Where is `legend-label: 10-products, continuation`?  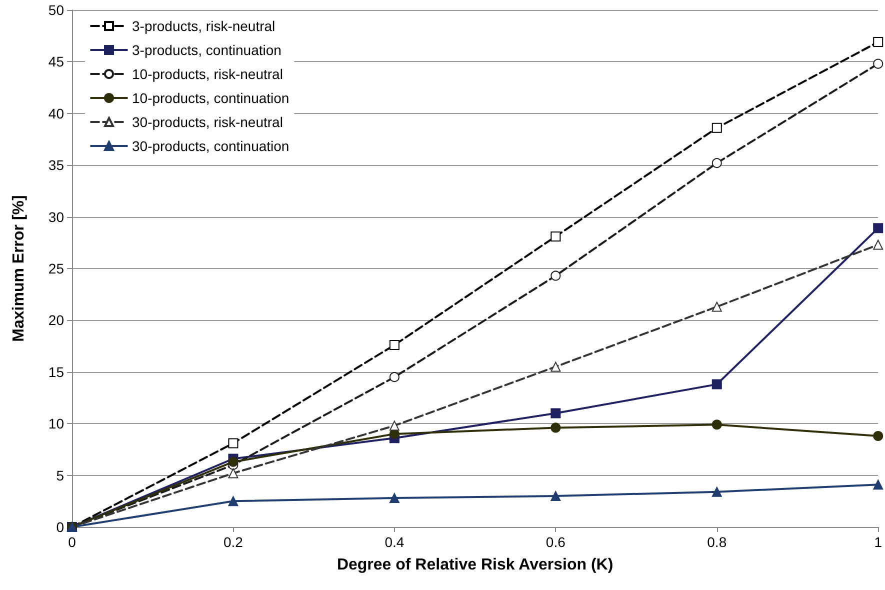 legend-label: 10-products, continuation is located at coordinates (211, 98).